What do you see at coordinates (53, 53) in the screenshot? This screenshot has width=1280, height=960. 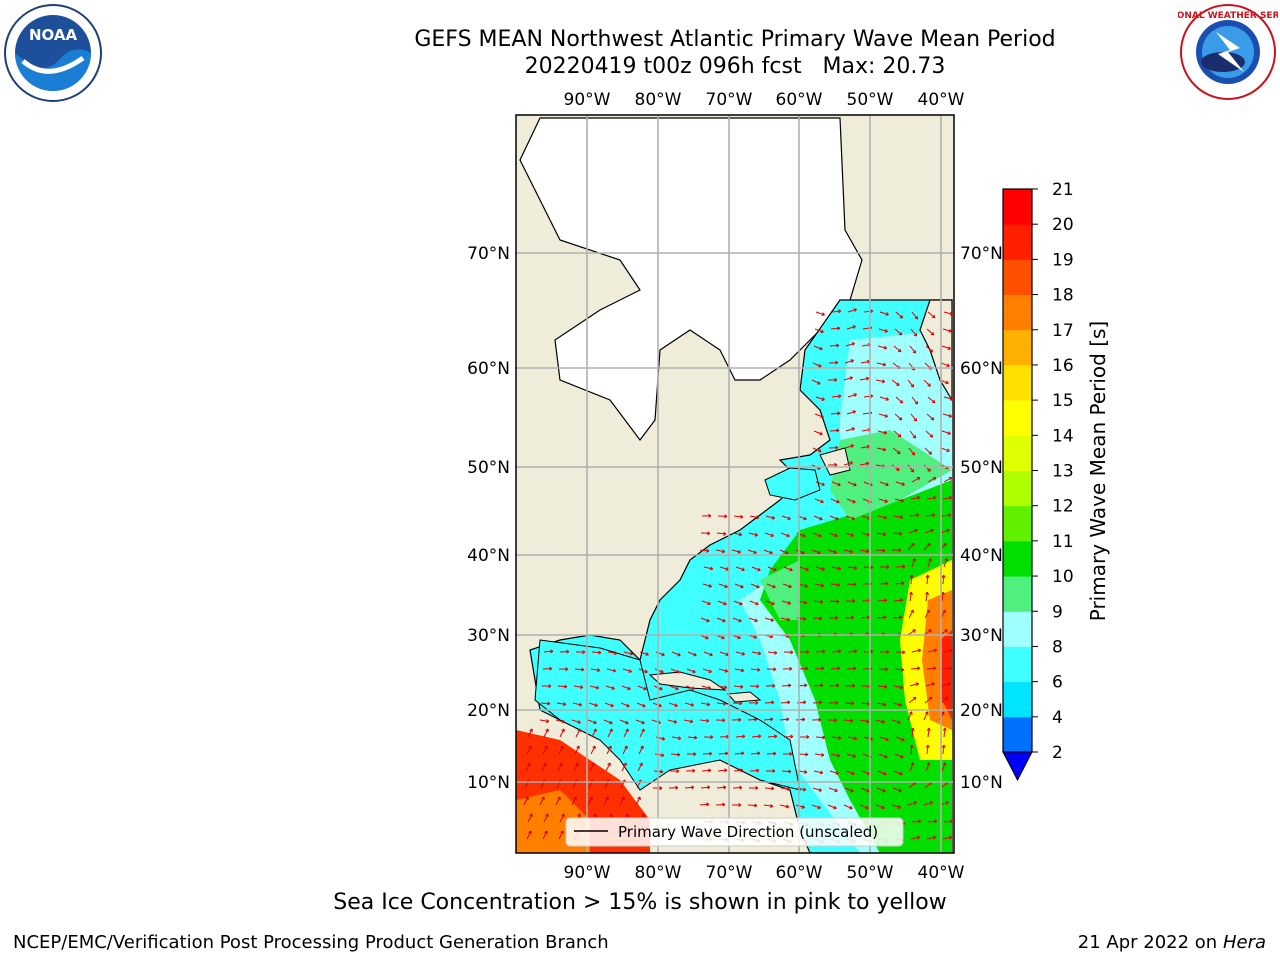 I see `noaa-logo: NOAA` at bounding box center [53, 53].